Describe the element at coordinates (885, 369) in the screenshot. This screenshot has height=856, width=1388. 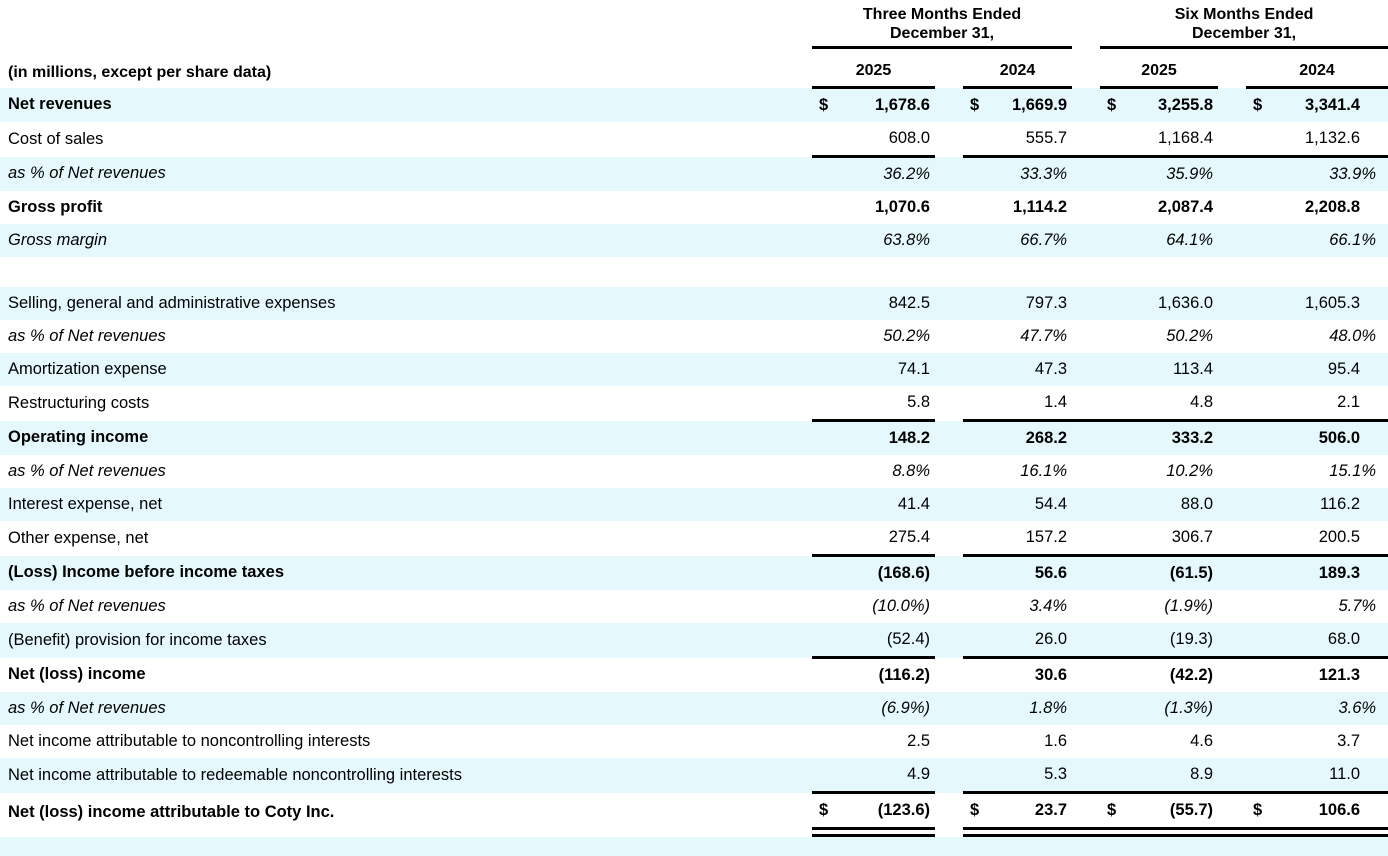
I see `cell-value: 74.1` at that location.